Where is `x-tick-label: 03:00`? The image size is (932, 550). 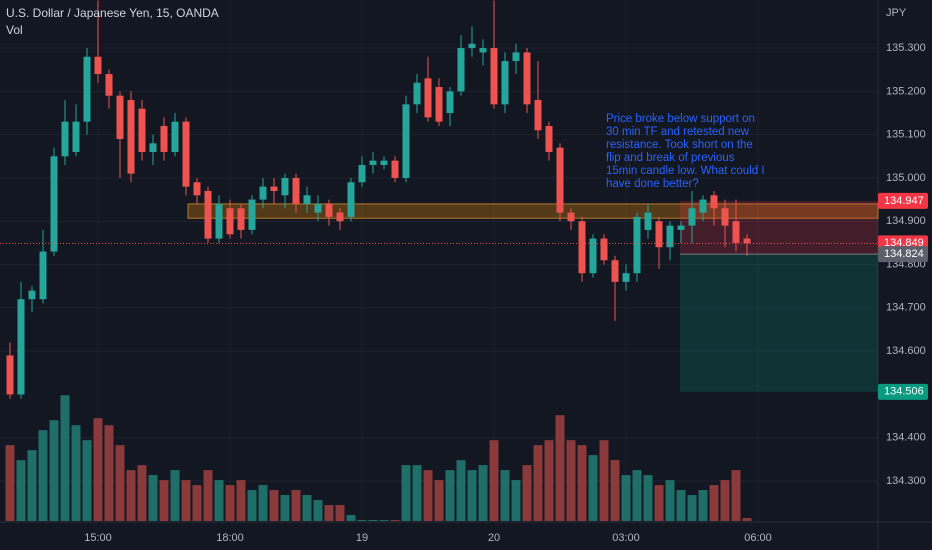 x-tick-label: 03:00 is located at coordinates (626, 538).